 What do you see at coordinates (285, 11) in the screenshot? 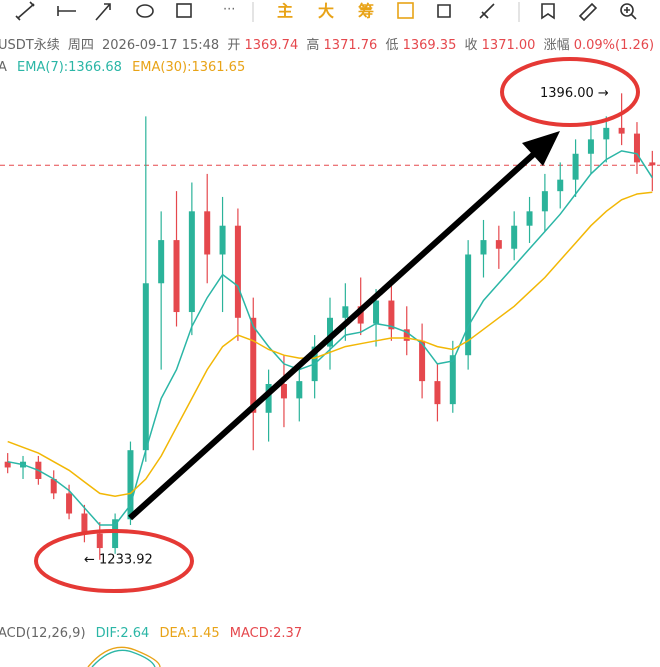
I see `toolbar-label: 主` at bounding box center [285, 11].